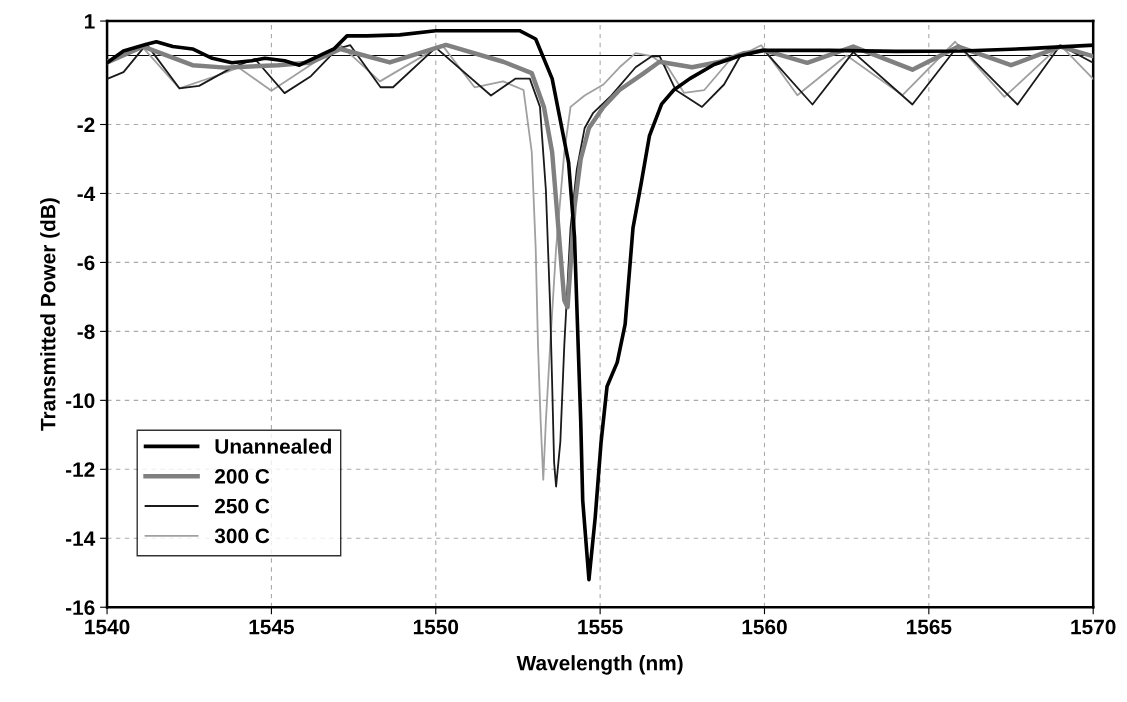  What do you see at coordinates (273, 446) in the screenshot?
I see `legend-label: Unannealed` at bounding box center [273, 446].